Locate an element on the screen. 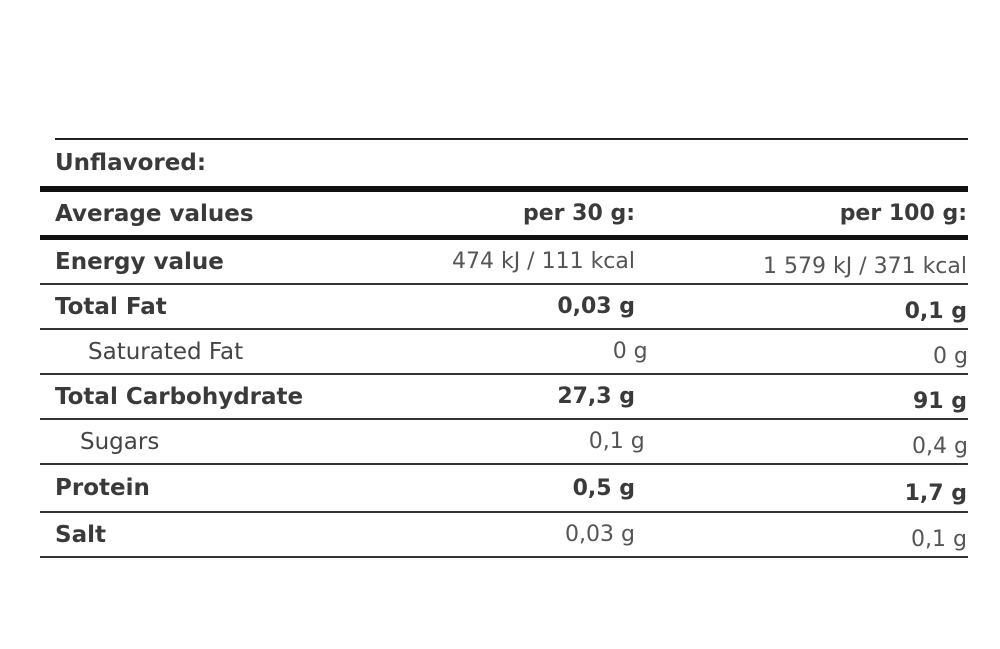 The width and height of the screenshot is (1000, 649). table-row-salt: Salt 0,03 g 0,1 g is located at coordinates (504, 535).